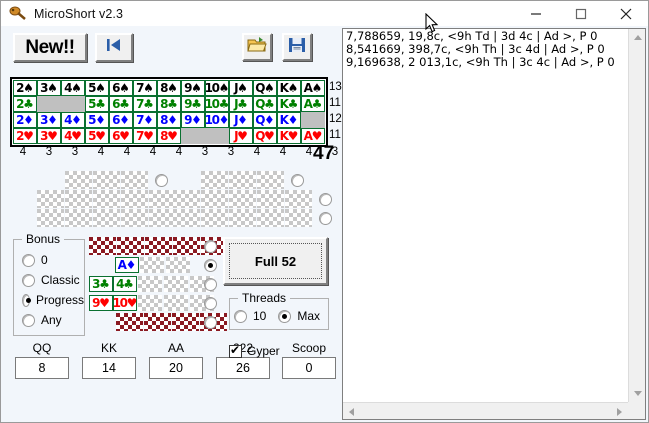 The width and height of the screenshot is (649, 423). What do you see at coordinates (53, 260) in the screenshot?
I see `bonus-option: 0` at bounding box center [53, 260].